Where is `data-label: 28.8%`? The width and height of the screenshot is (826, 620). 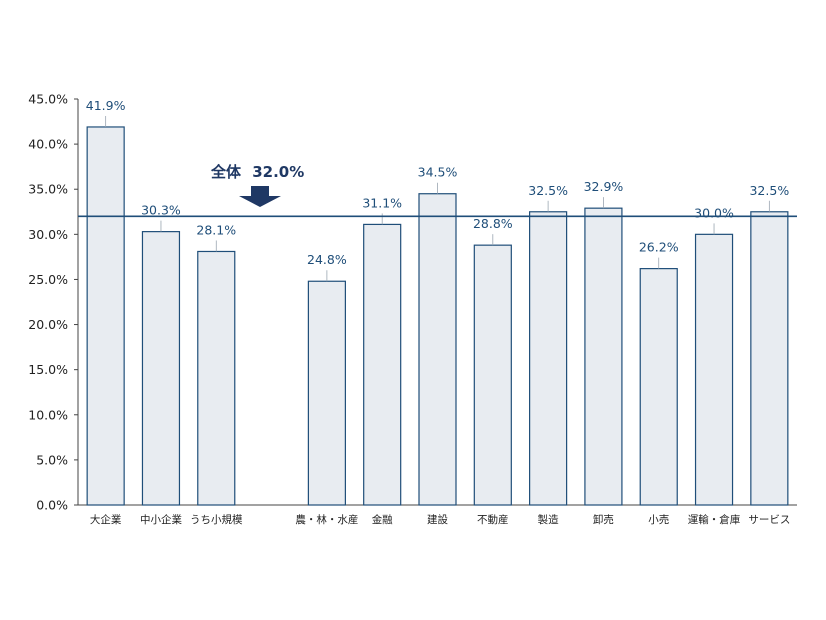 data-label: 28.8% is located at coordinates (493, 223).